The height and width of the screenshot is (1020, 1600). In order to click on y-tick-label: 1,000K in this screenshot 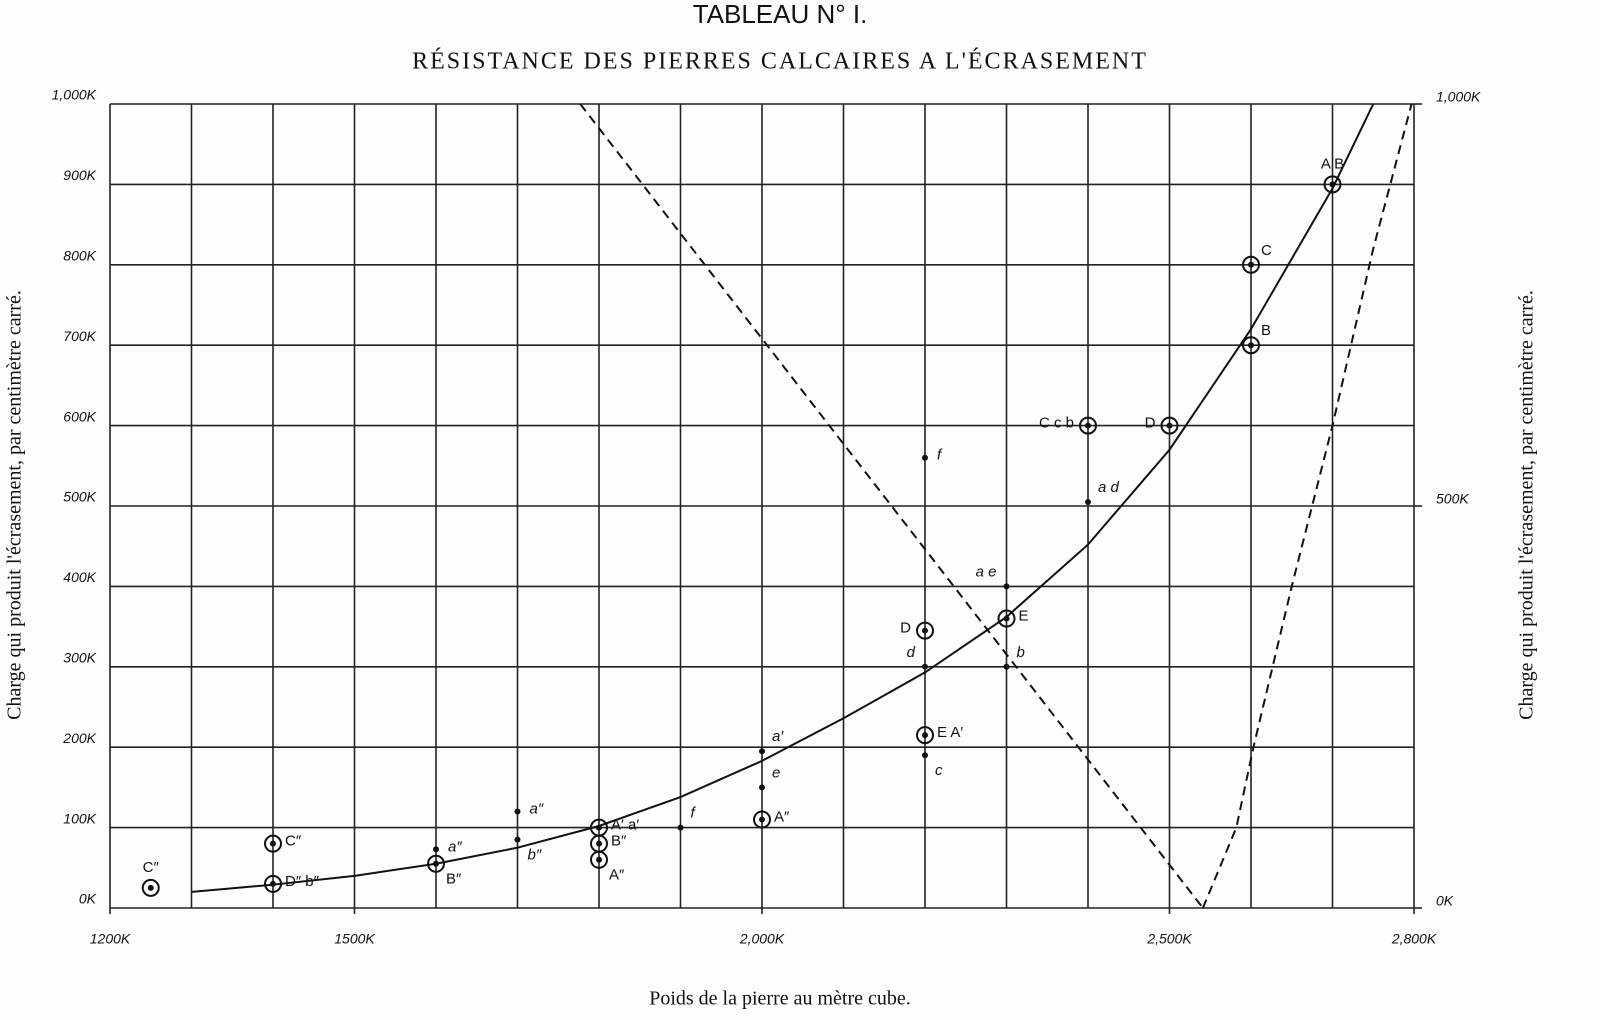, I will do `click(74, 95)`.